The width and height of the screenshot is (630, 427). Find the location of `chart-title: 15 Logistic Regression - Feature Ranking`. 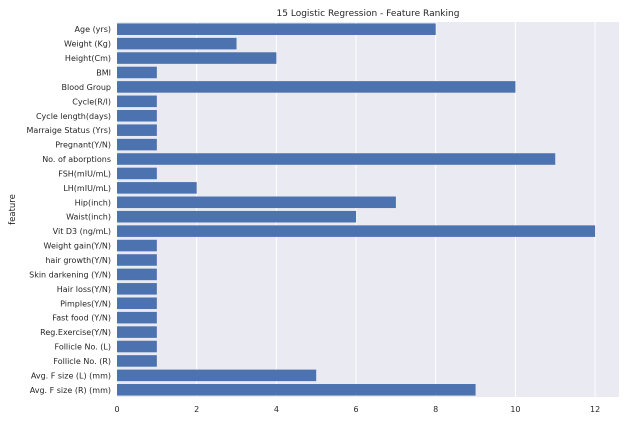

chart-title: 15 Logistic Regression - Feature Ranking is located at coordinates (368, 14).